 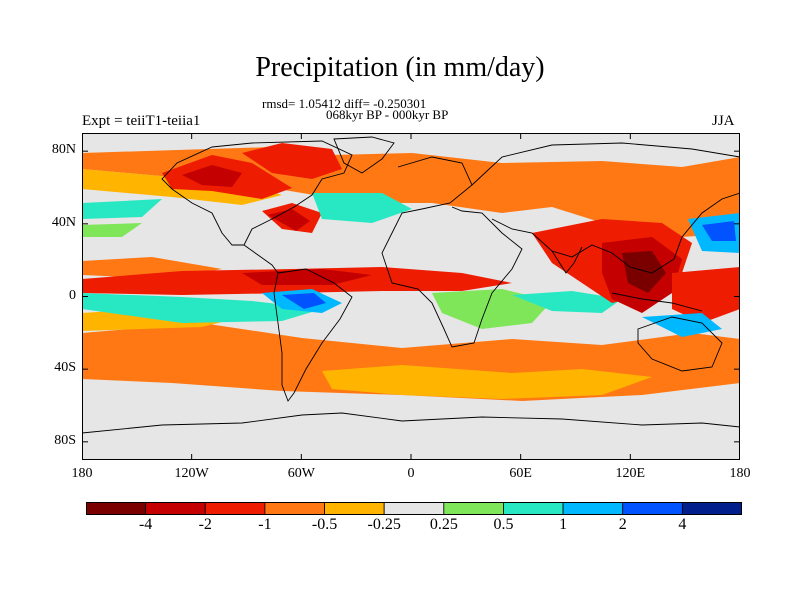 I want to click on coastline-australia, so click(x=680, y=344).